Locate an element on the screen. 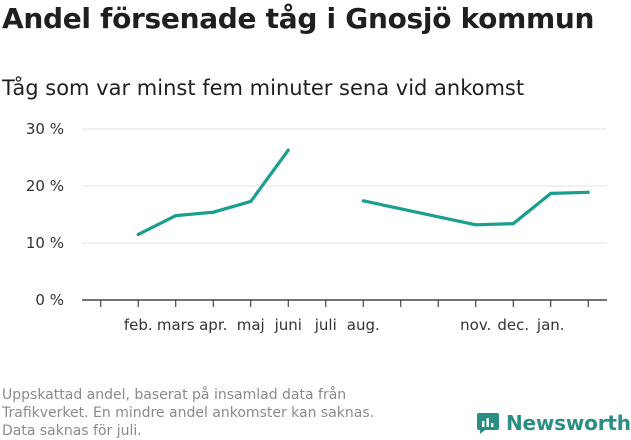 Image resolution: width=631 pixels, height=440 pixels. x-tick-label: mars is located at coordinates (176, 325).